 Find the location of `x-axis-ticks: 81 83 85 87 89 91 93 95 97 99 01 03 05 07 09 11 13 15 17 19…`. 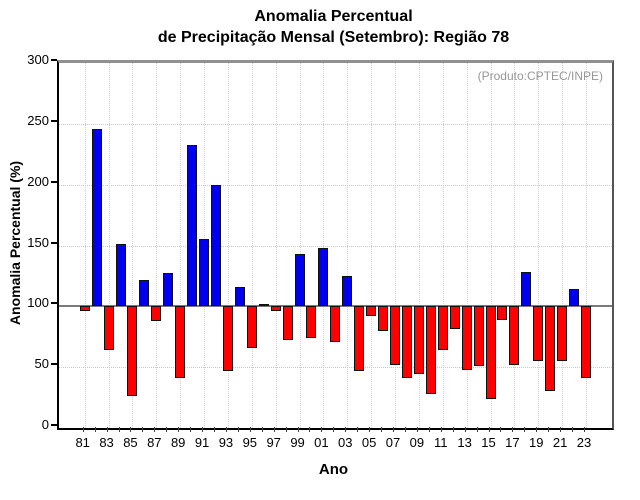

x-axis-ticks: 81 83 85 87 89 91 93 95 97 99 01 03 05 07 09 11 13 15 17 19… is located at coordinates (333, 442).